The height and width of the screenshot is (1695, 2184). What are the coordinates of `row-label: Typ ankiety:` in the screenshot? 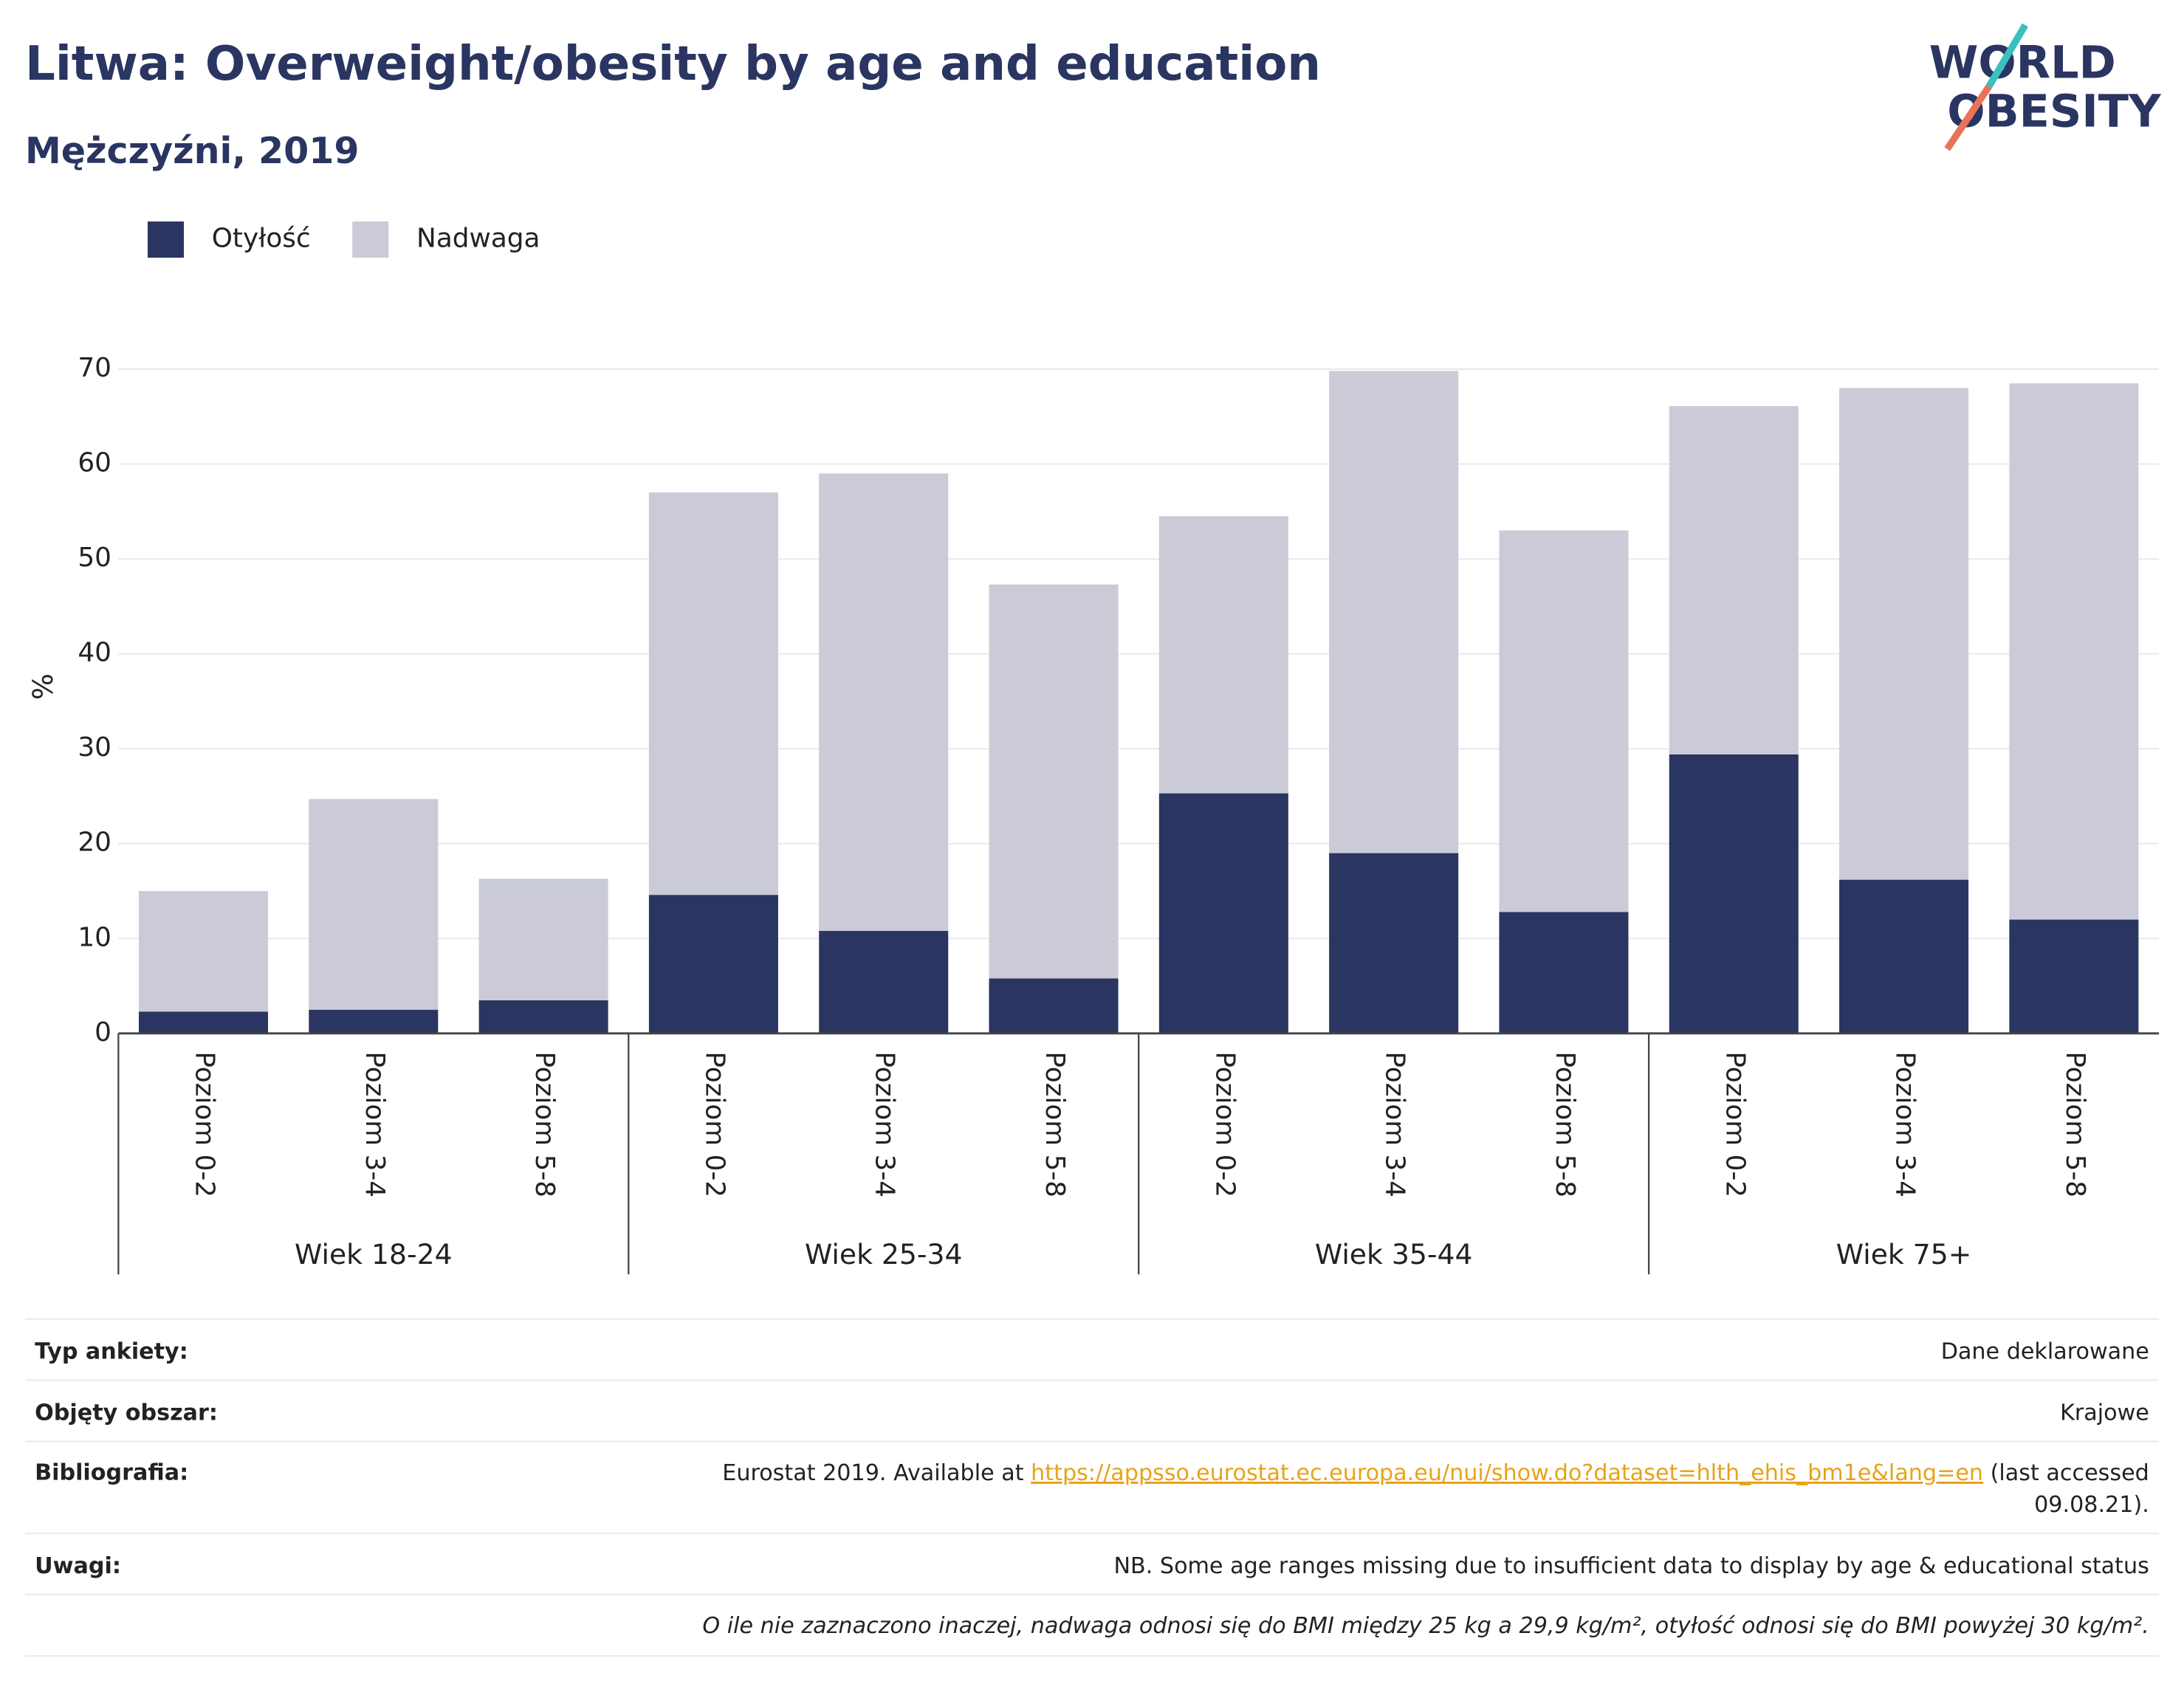 It's located at (112, 1351).